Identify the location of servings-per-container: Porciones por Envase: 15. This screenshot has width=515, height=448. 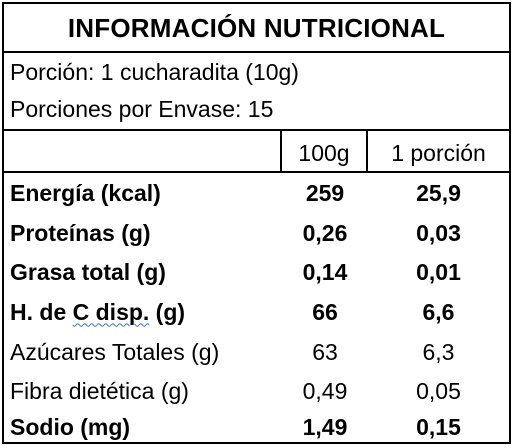
(142, 109).